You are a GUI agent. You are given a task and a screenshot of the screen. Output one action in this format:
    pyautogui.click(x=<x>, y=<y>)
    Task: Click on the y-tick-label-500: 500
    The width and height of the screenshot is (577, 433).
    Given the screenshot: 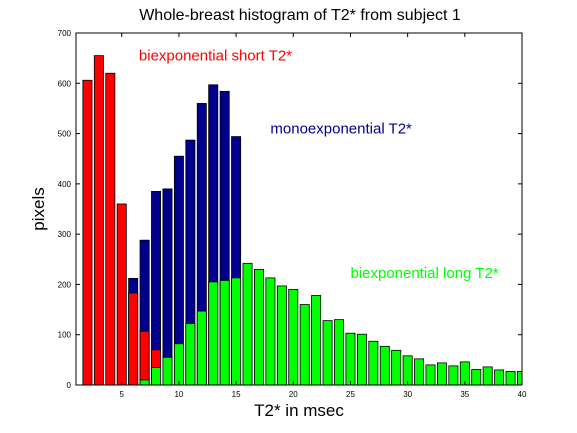 What is the action you would take?
    pyautogui.click(x=65, y=134)
    